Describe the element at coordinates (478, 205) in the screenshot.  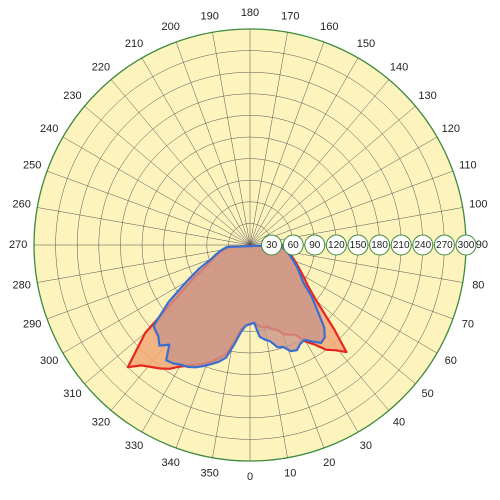
I see `angular-tick-label: 100` at that location.